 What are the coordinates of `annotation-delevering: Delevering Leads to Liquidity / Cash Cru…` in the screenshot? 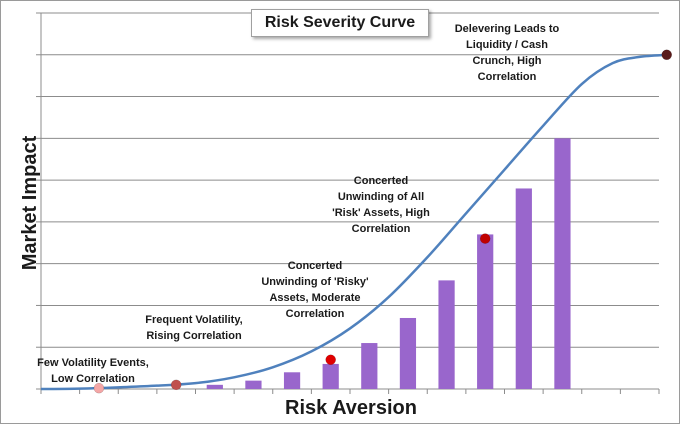 It's located at (507, 53).